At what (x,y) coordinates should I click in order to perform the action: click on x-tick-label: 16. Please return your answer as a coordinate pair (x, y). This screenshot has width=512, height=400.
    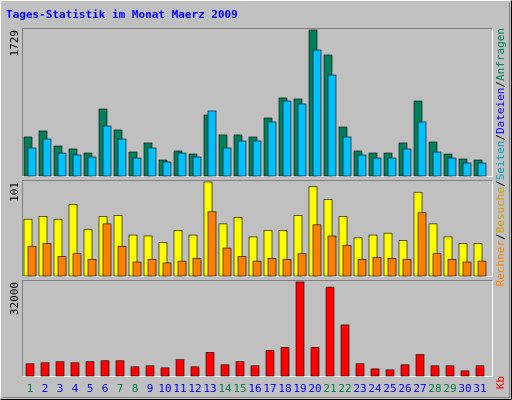
    Looking at the image, I should click on (254, 388).